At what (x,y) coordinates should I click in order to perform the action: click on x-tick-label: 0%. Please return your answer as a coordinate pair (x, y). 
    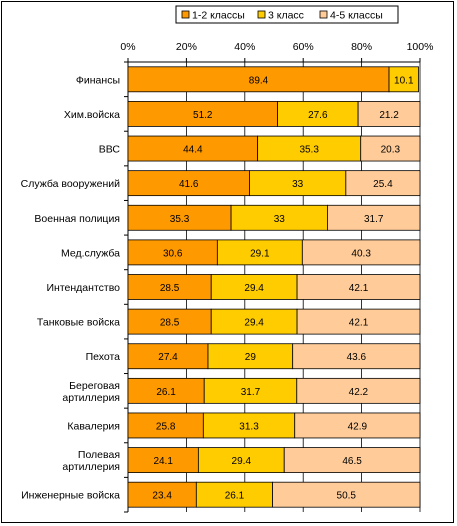
    Looking at the image, I should click on (127, 47).